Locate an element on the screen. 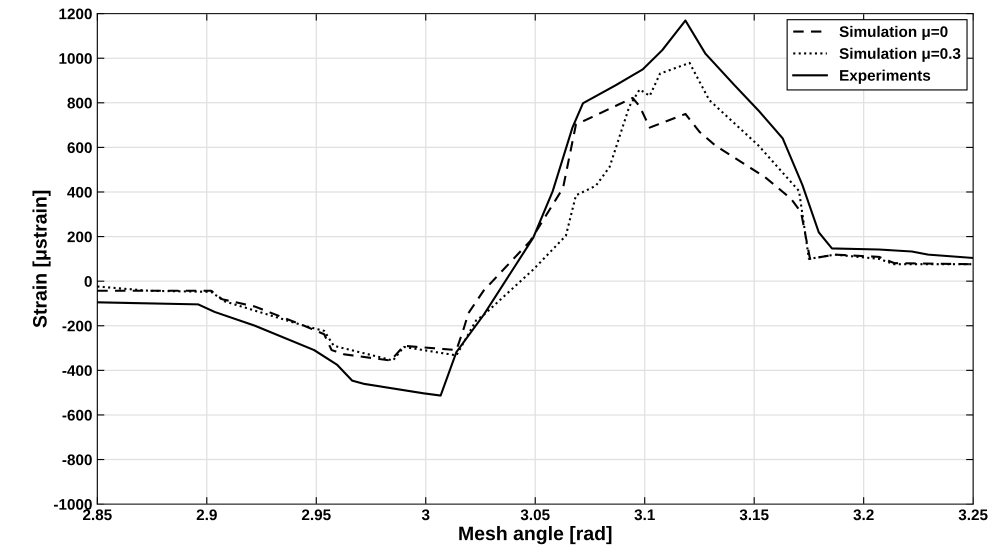  y-tick-label: -1000 is located at coordinates (73, 504).